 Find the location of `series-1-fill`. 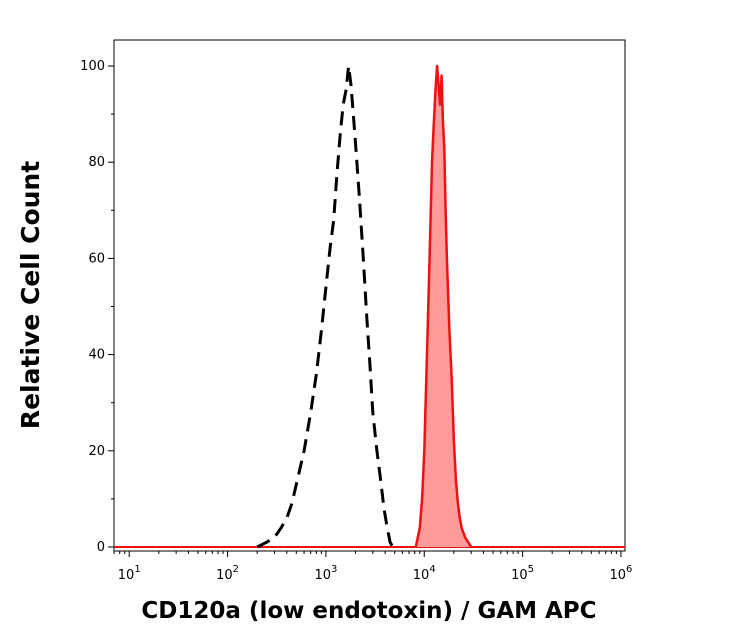

series-1-fill is located at coordinates (443, 306).